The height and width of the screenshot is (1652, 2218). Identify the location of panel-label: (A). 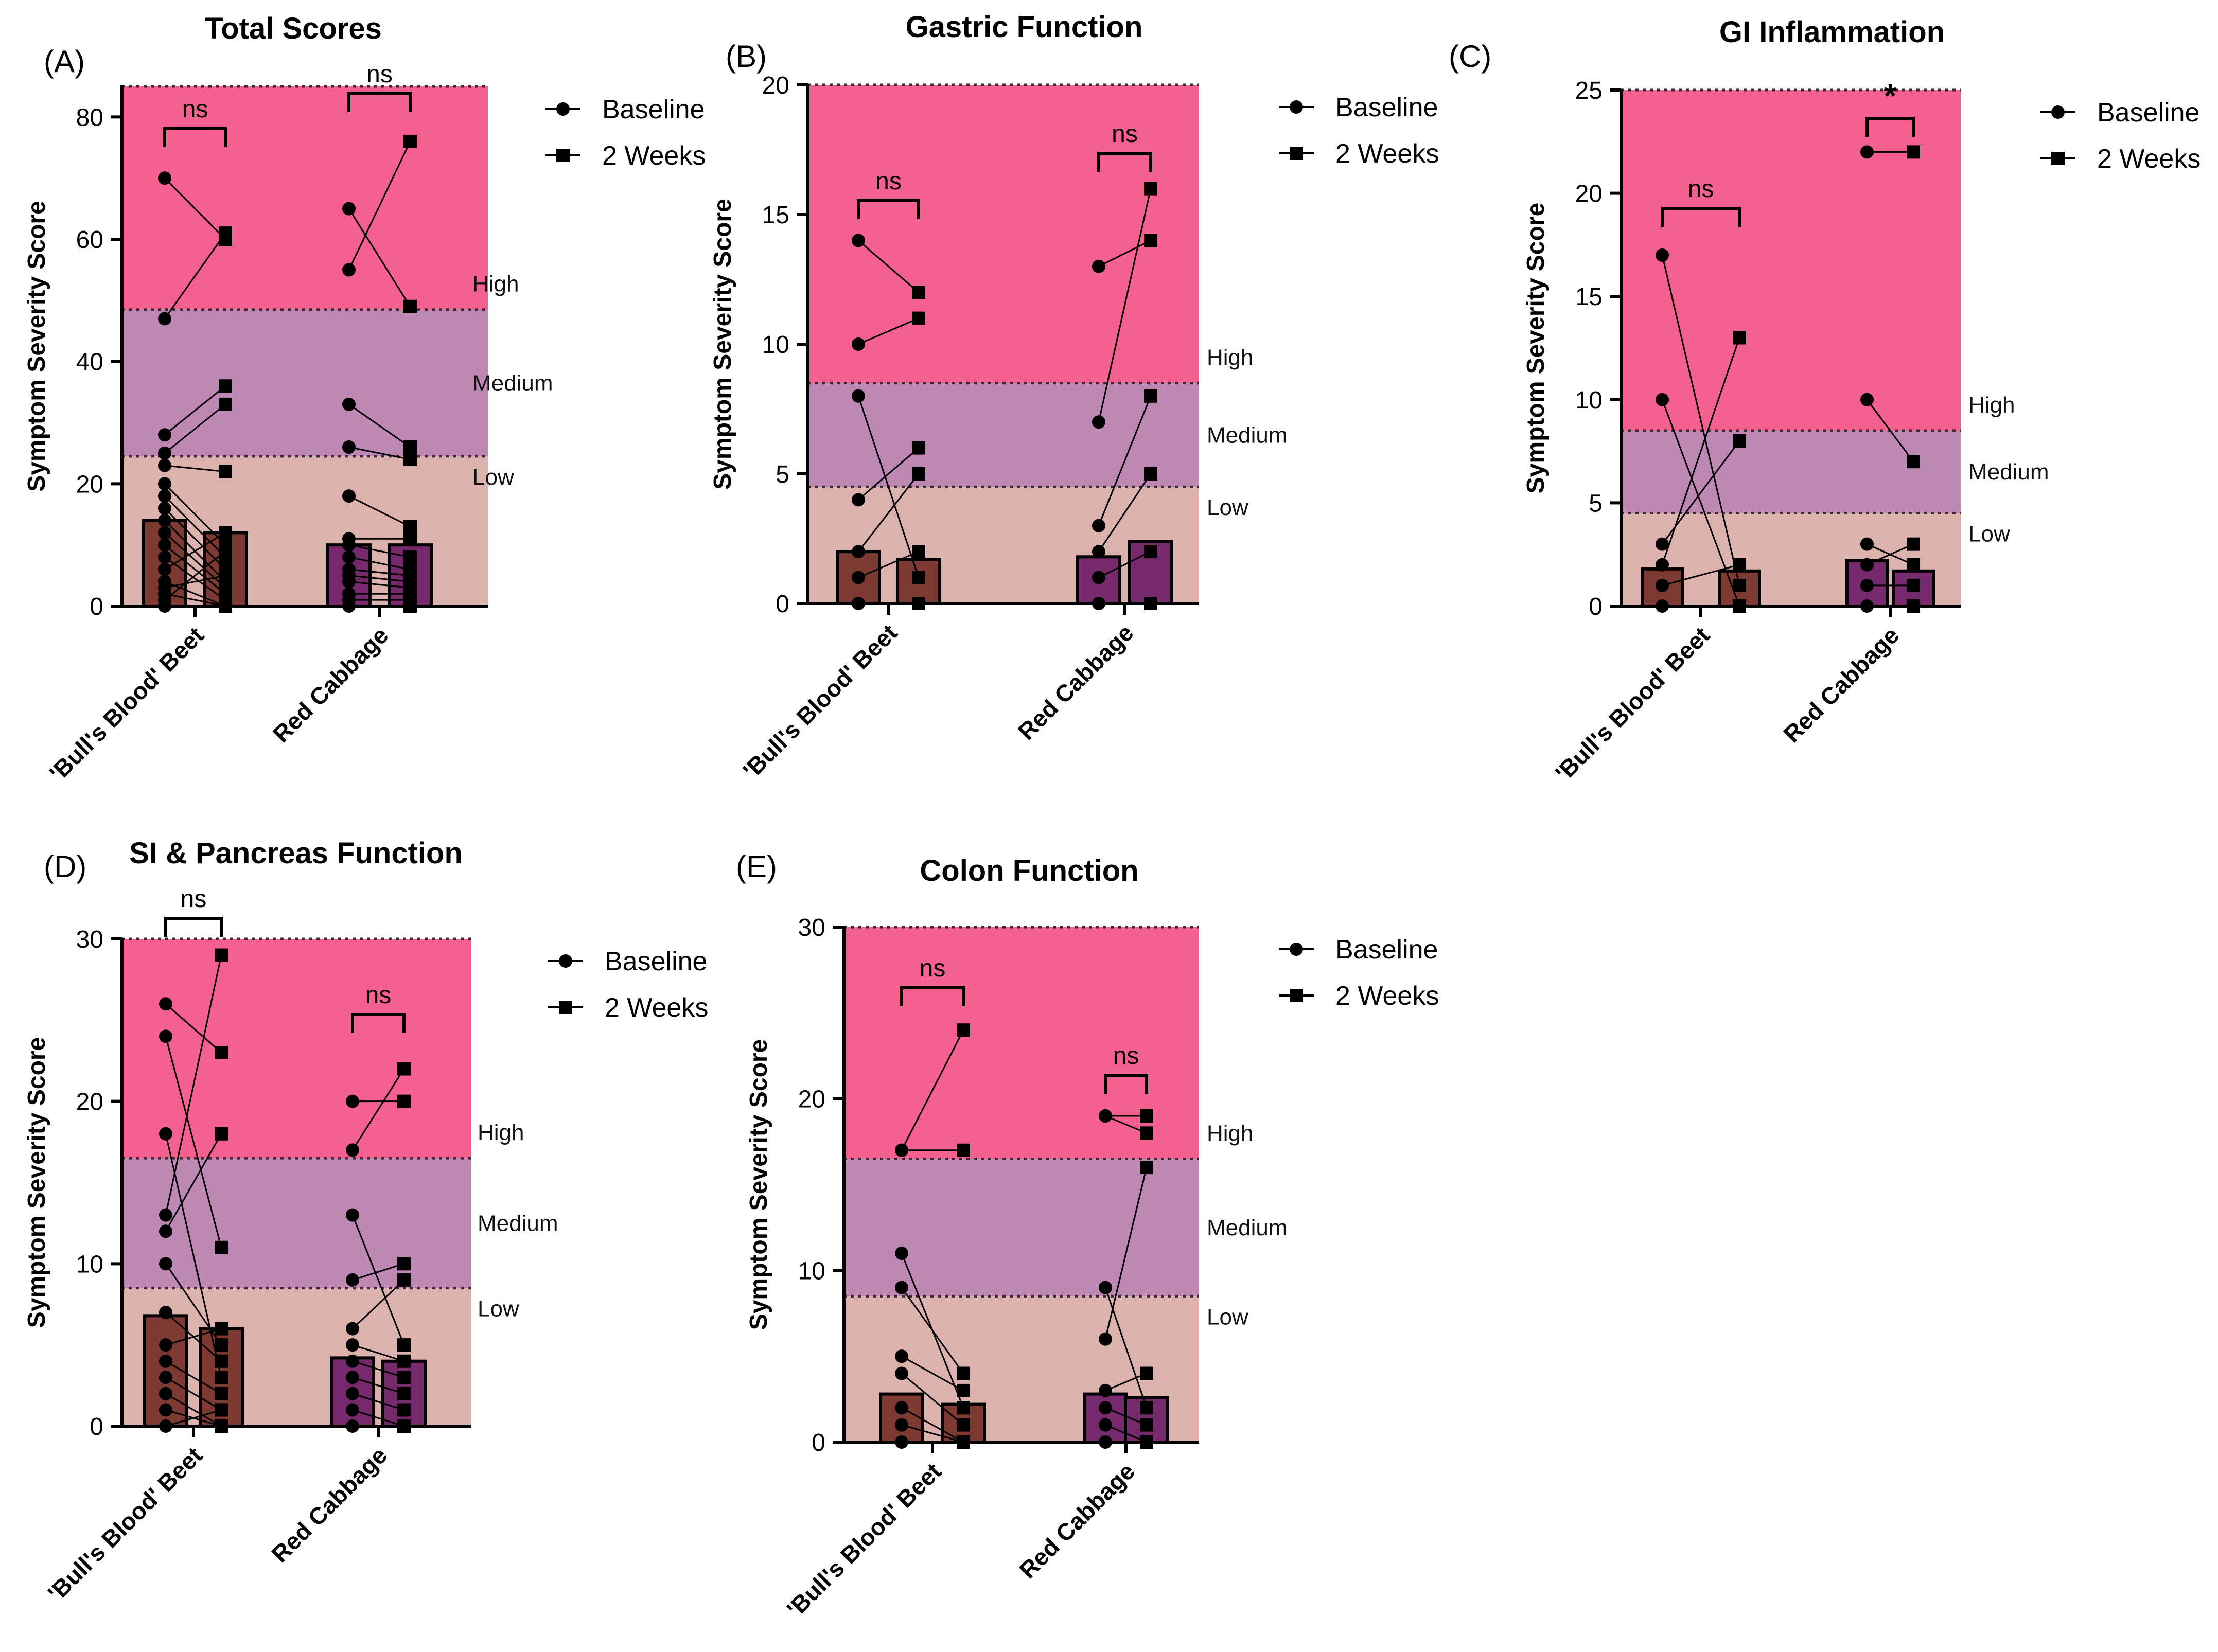
(64, 61).